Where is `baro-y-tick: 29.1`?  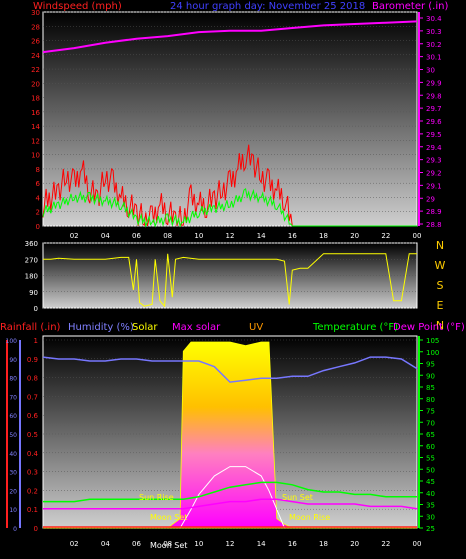
baro-y-tick: 29.1 is located at coordinates (434, 186).